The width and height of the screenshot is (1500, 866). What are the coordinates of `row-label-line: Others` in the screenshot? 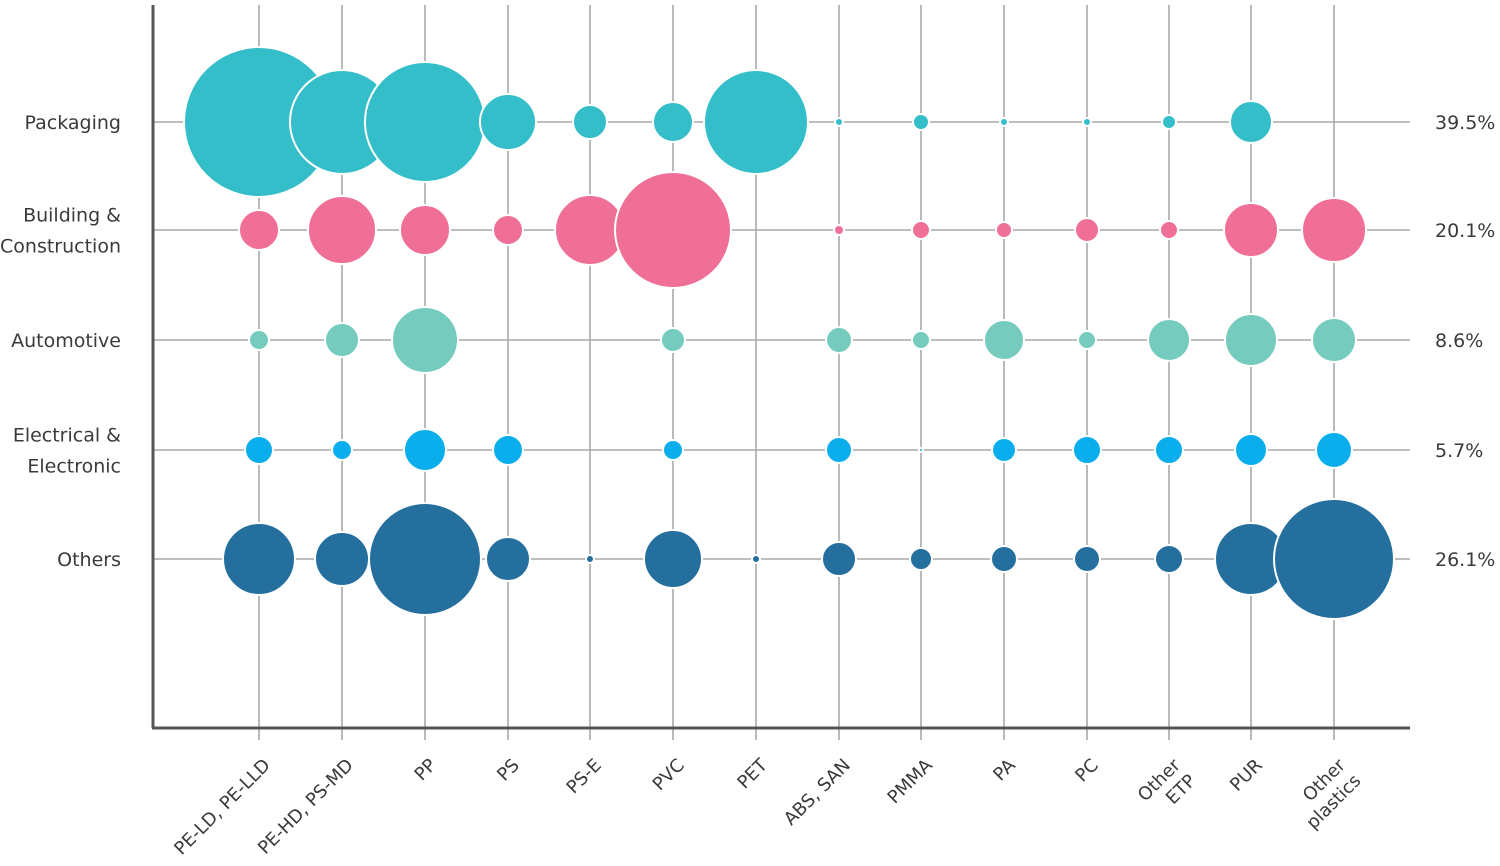 It's located at (89, 560).